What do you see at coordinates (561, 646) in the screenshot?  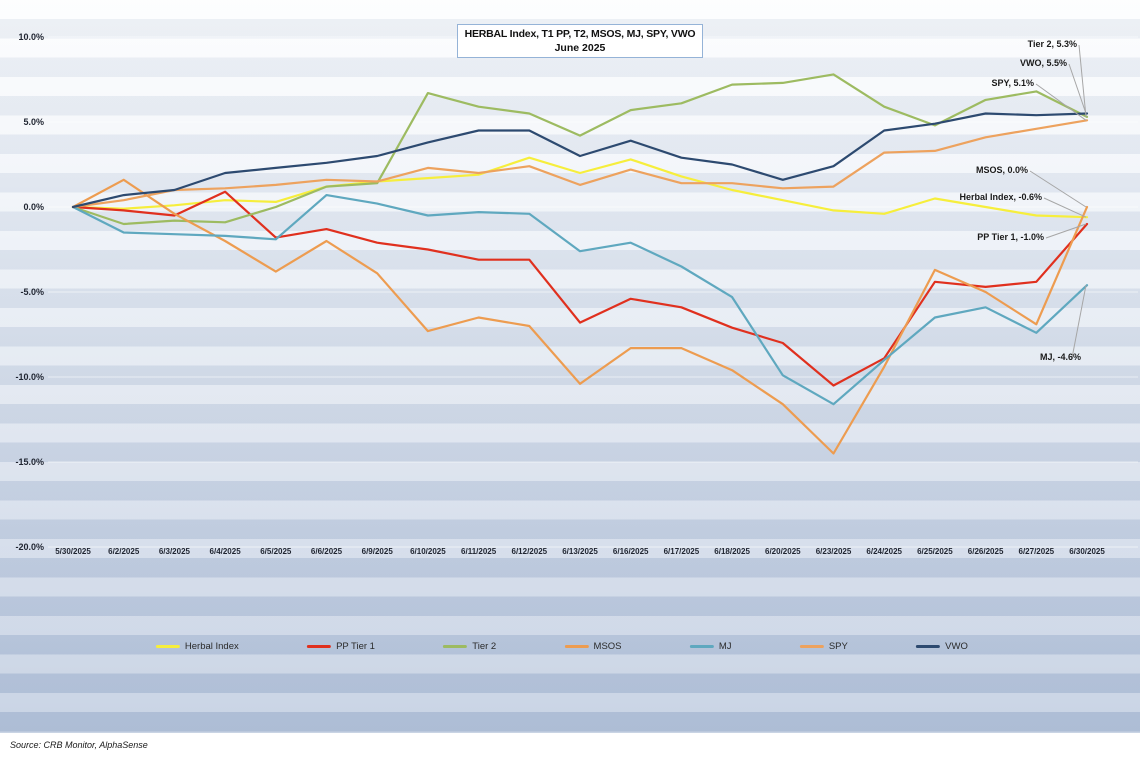 I see `legend: Herbal Index PP Tier 1 Tier 2 MSOS MJ SPY VWO` at bounding box center [561, 646].